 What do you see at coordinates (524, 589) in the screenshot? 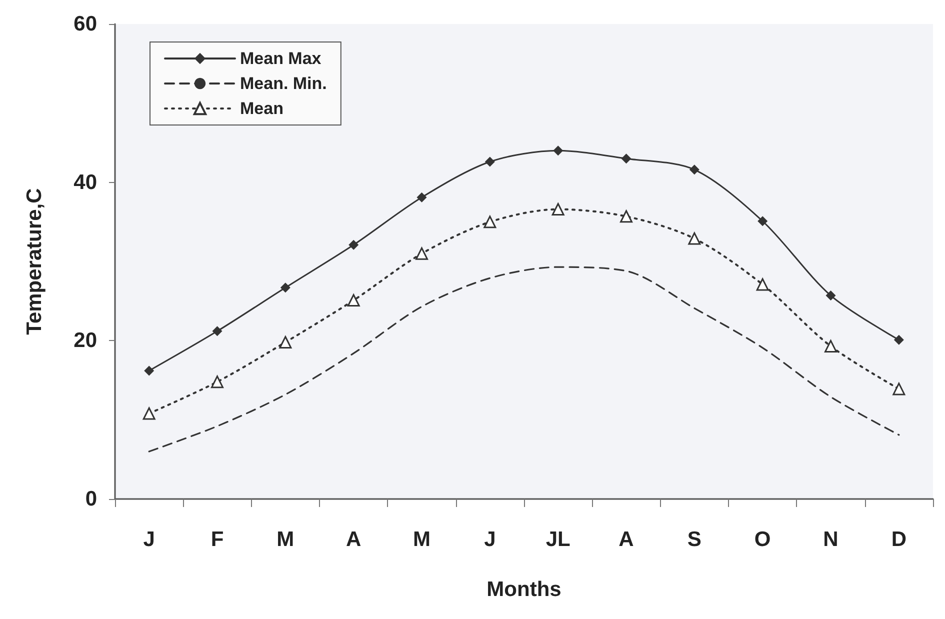
I see `x-axis-title: Months` at bounding box center [524, 589].